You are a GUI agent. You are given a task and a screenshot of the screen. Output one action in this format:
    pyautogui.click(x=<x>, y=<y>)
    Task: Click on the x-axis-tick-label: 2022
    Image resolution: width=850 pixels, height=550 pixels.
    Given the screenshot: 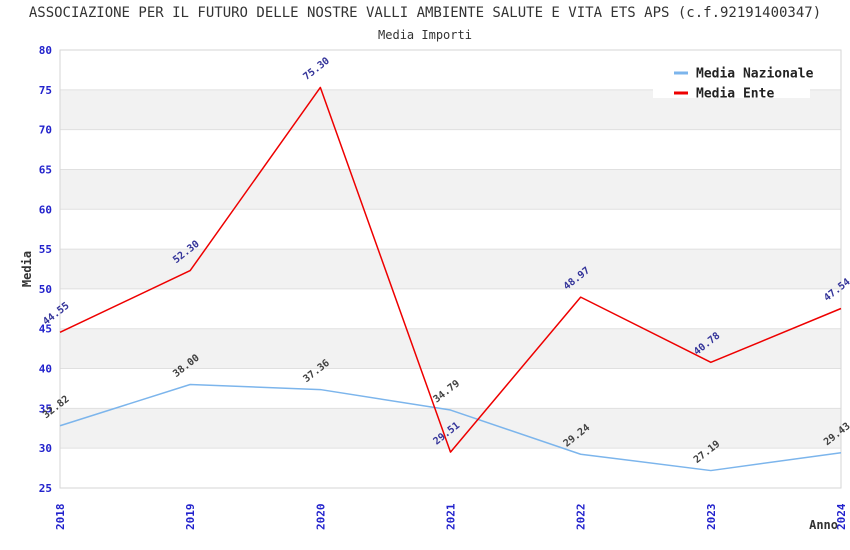 What is the action you would take?
    pyautogui.click(x=581, y=517)
    